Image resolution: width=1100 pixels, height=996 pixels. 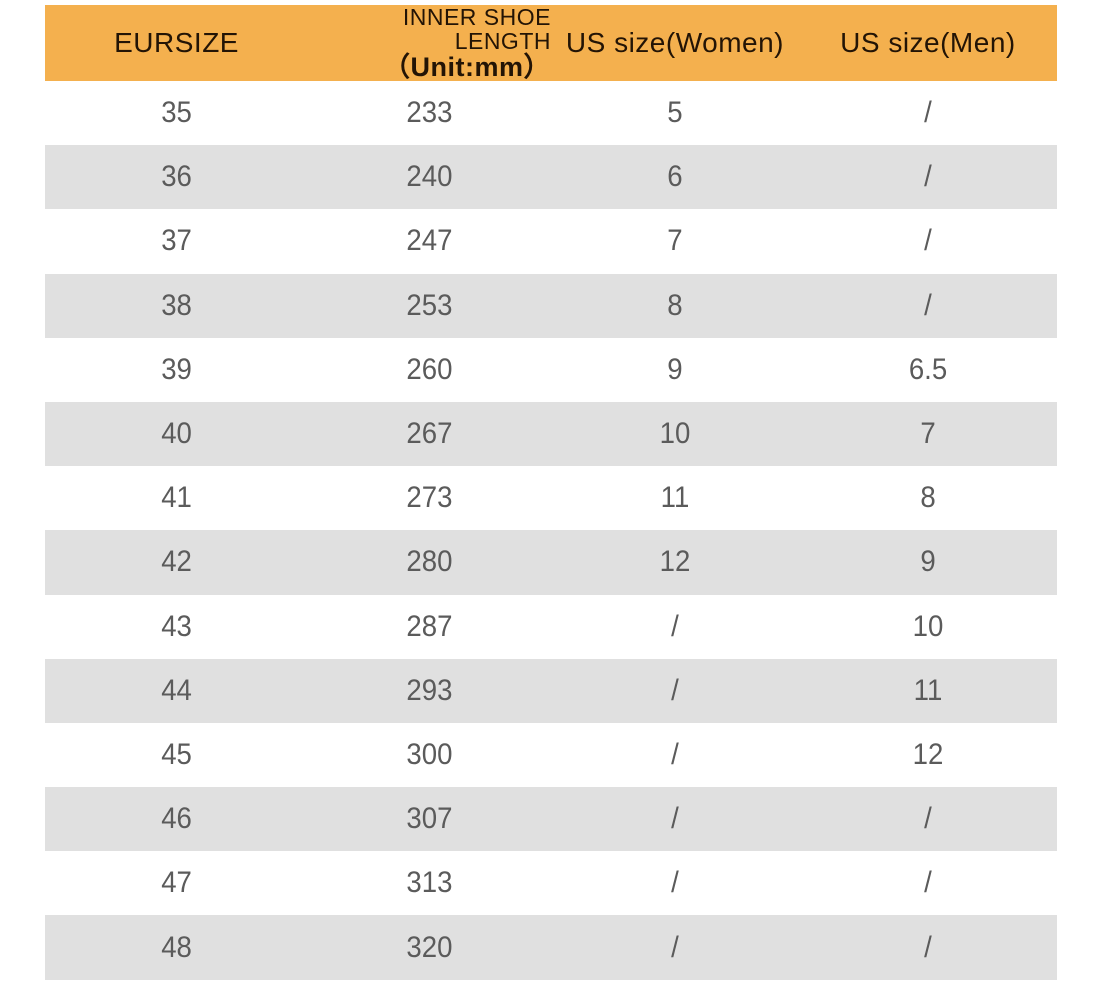 I want to click on table-row: 40 267 10 7, so click(x=551, y=434).